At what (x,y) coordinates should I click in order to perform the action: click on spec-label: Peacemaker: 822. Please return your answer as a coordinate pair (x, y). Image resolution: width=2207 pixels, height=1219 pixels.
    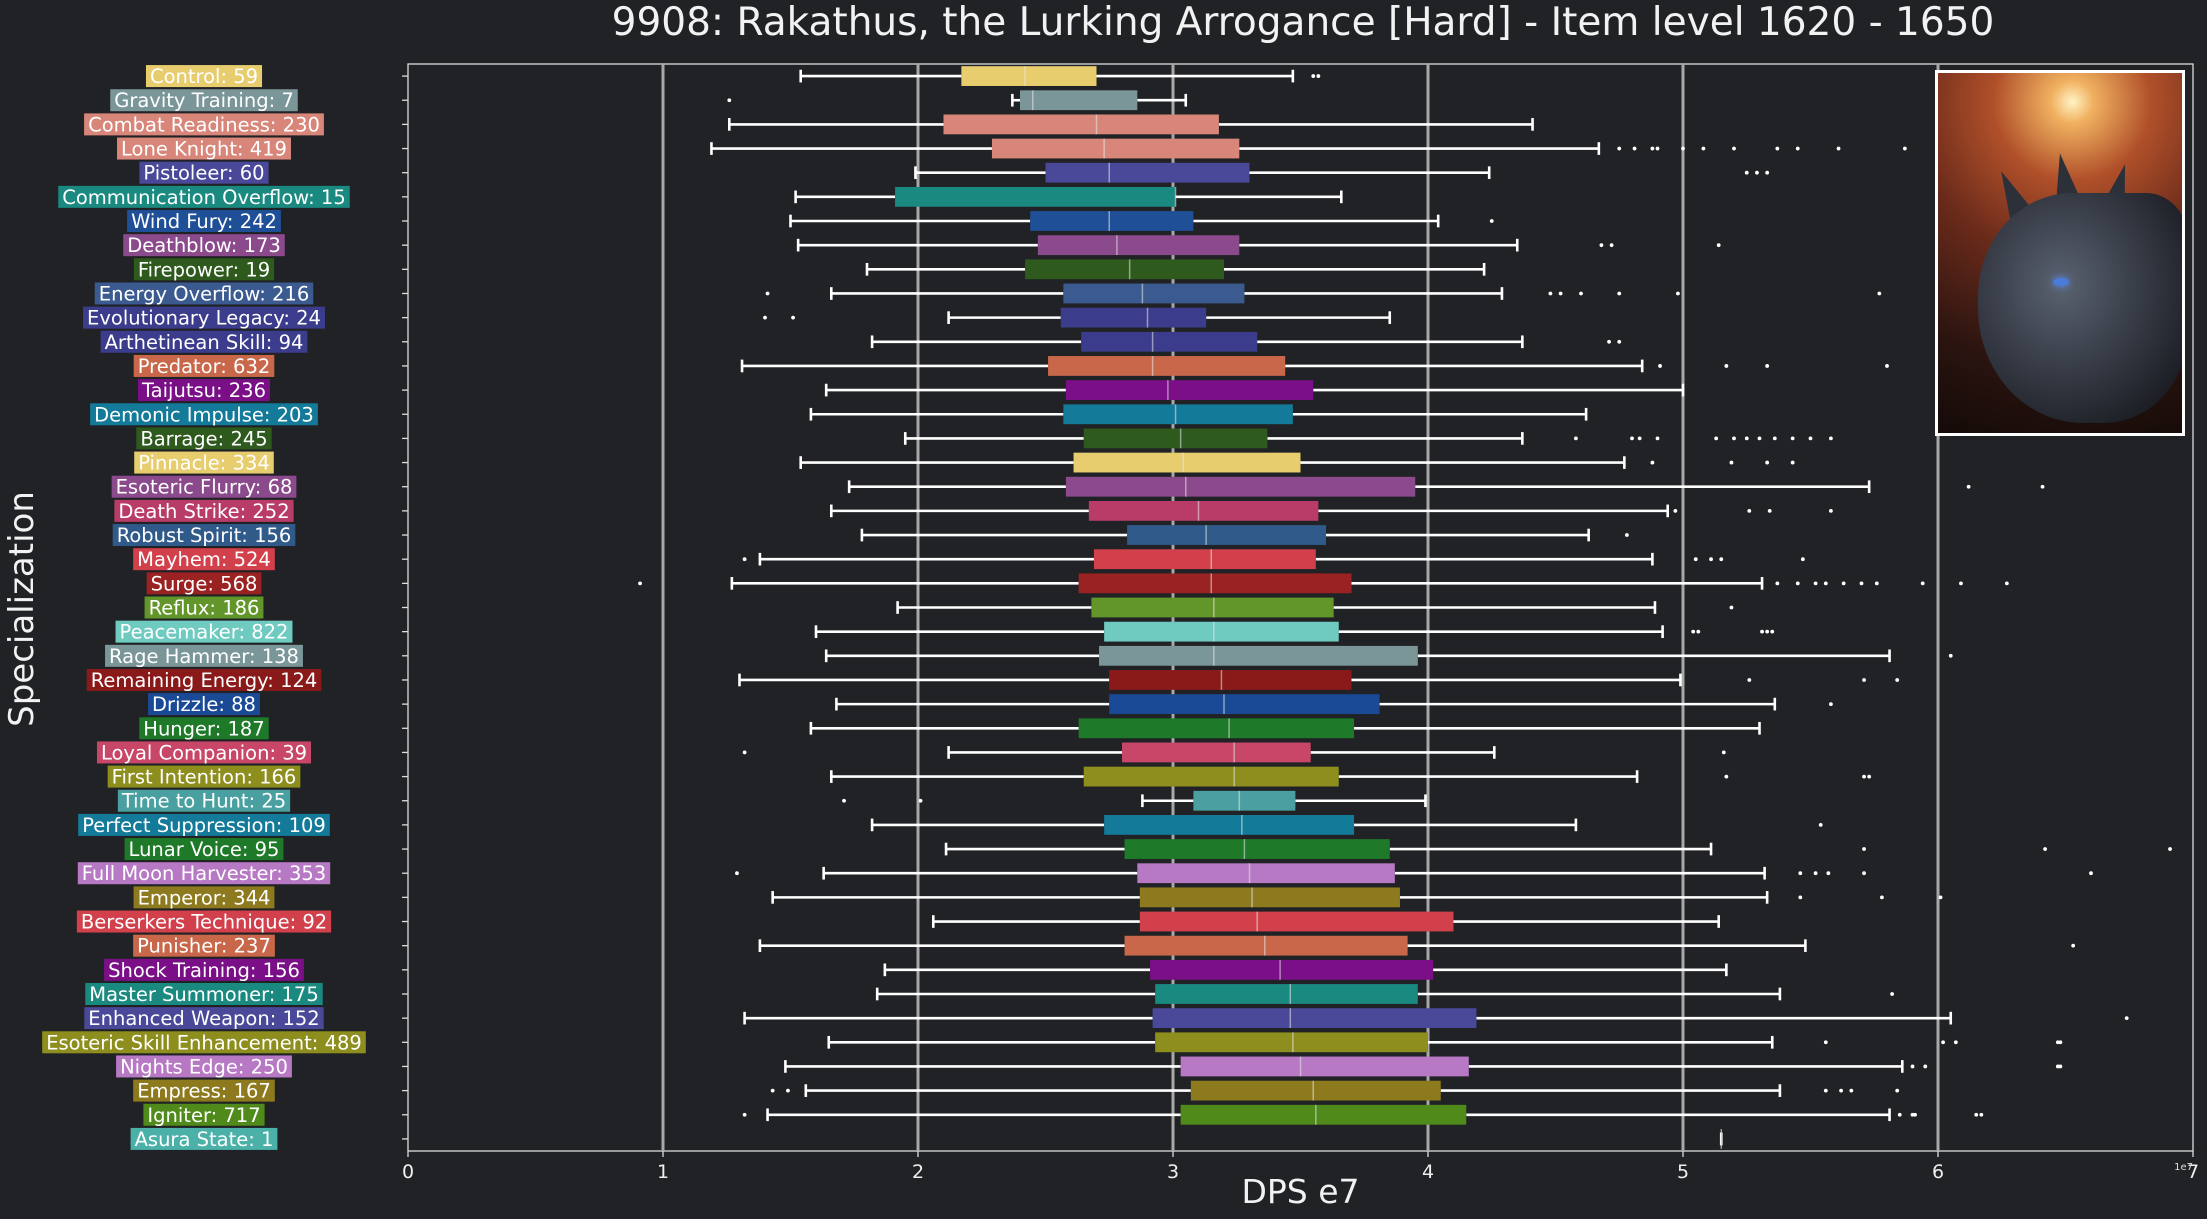
    Looking at the image, I should click on (204, 632).